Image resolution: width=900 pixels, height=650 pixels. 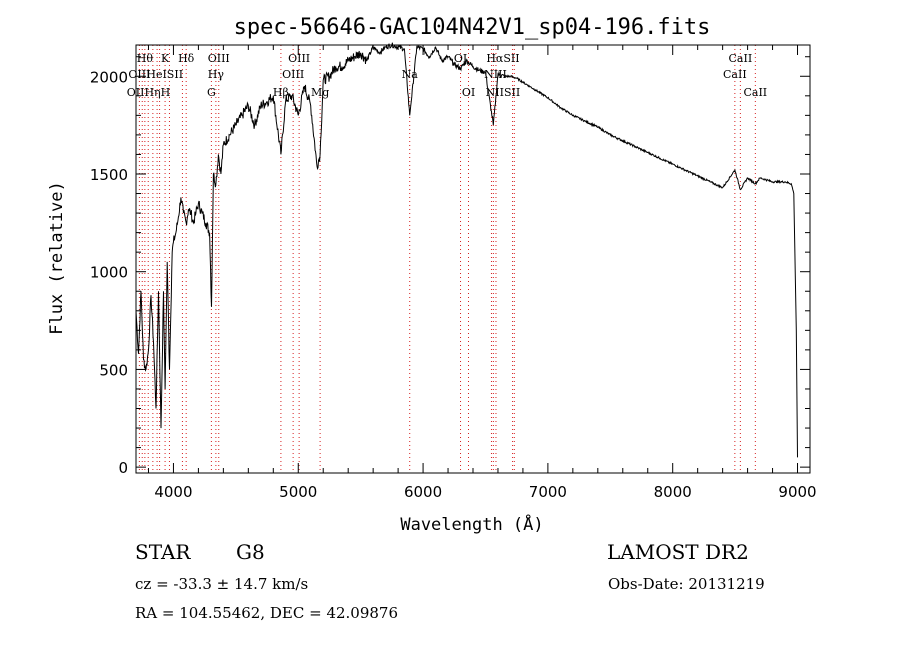 What do you see at coordinates (267, 613) in the screenshot?
I see `coordinates: RA = 104.55462, DEC = 42.09876` at bounding box center [267, 613].